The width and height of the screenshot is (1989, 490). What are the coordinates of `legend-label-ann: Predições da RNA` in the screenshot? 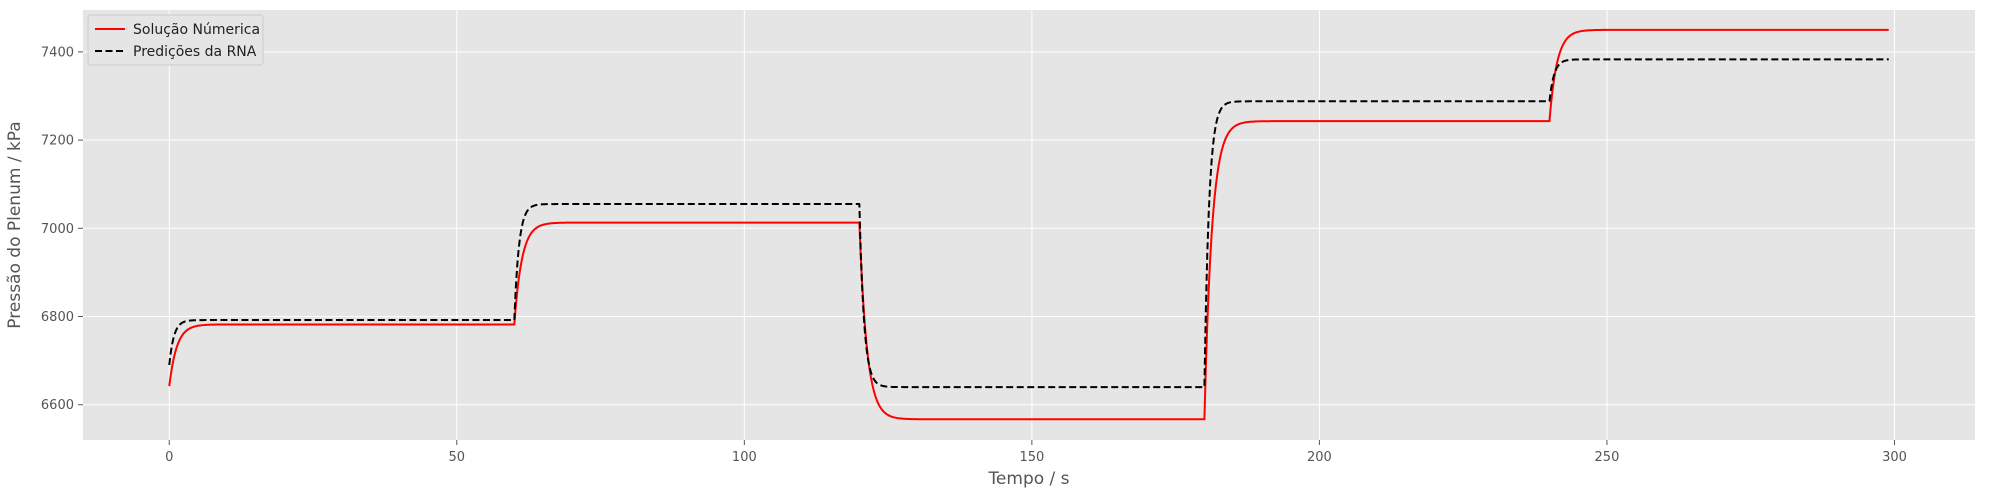 It's located at (195, 52).